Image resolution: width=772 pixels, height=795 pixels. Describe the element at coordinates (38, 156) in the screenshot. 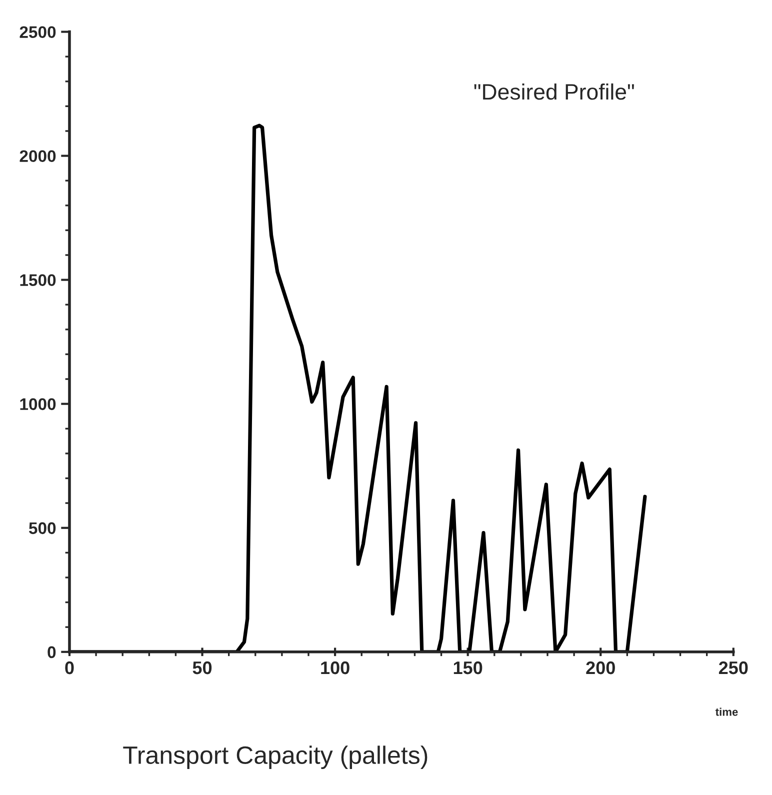

I see `y-tick-label: 2000` at that location.